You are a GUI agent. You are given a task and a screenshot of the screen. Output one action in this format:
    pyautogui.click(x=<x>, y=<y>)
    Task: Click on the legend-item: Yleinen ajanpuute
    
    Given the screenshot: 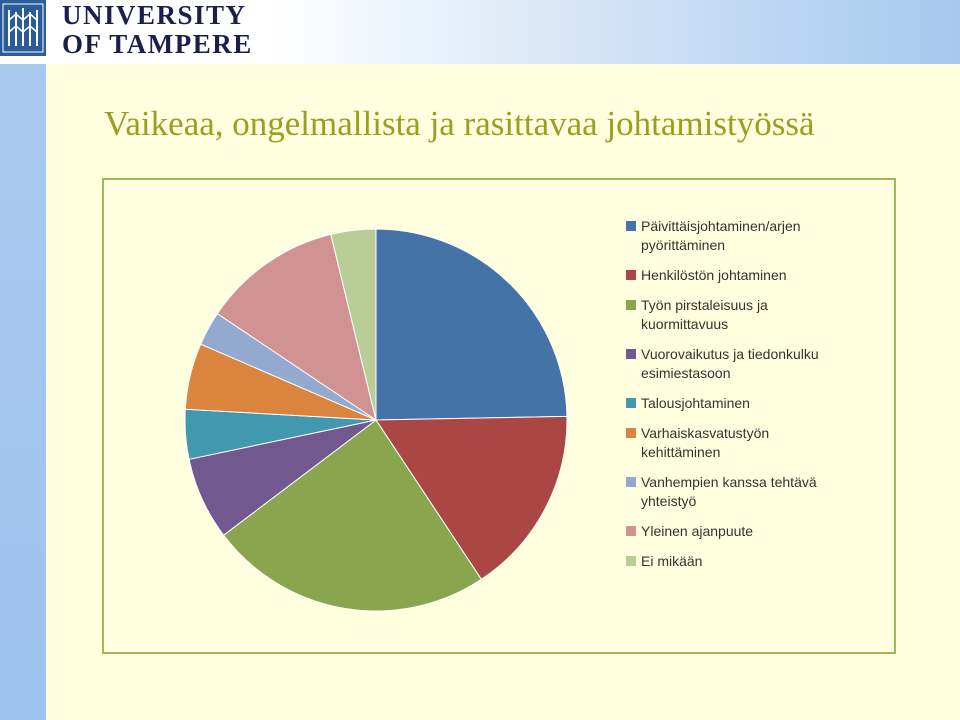 What is the action you would take?
    pyautogui.click(x=746, y=531)
    